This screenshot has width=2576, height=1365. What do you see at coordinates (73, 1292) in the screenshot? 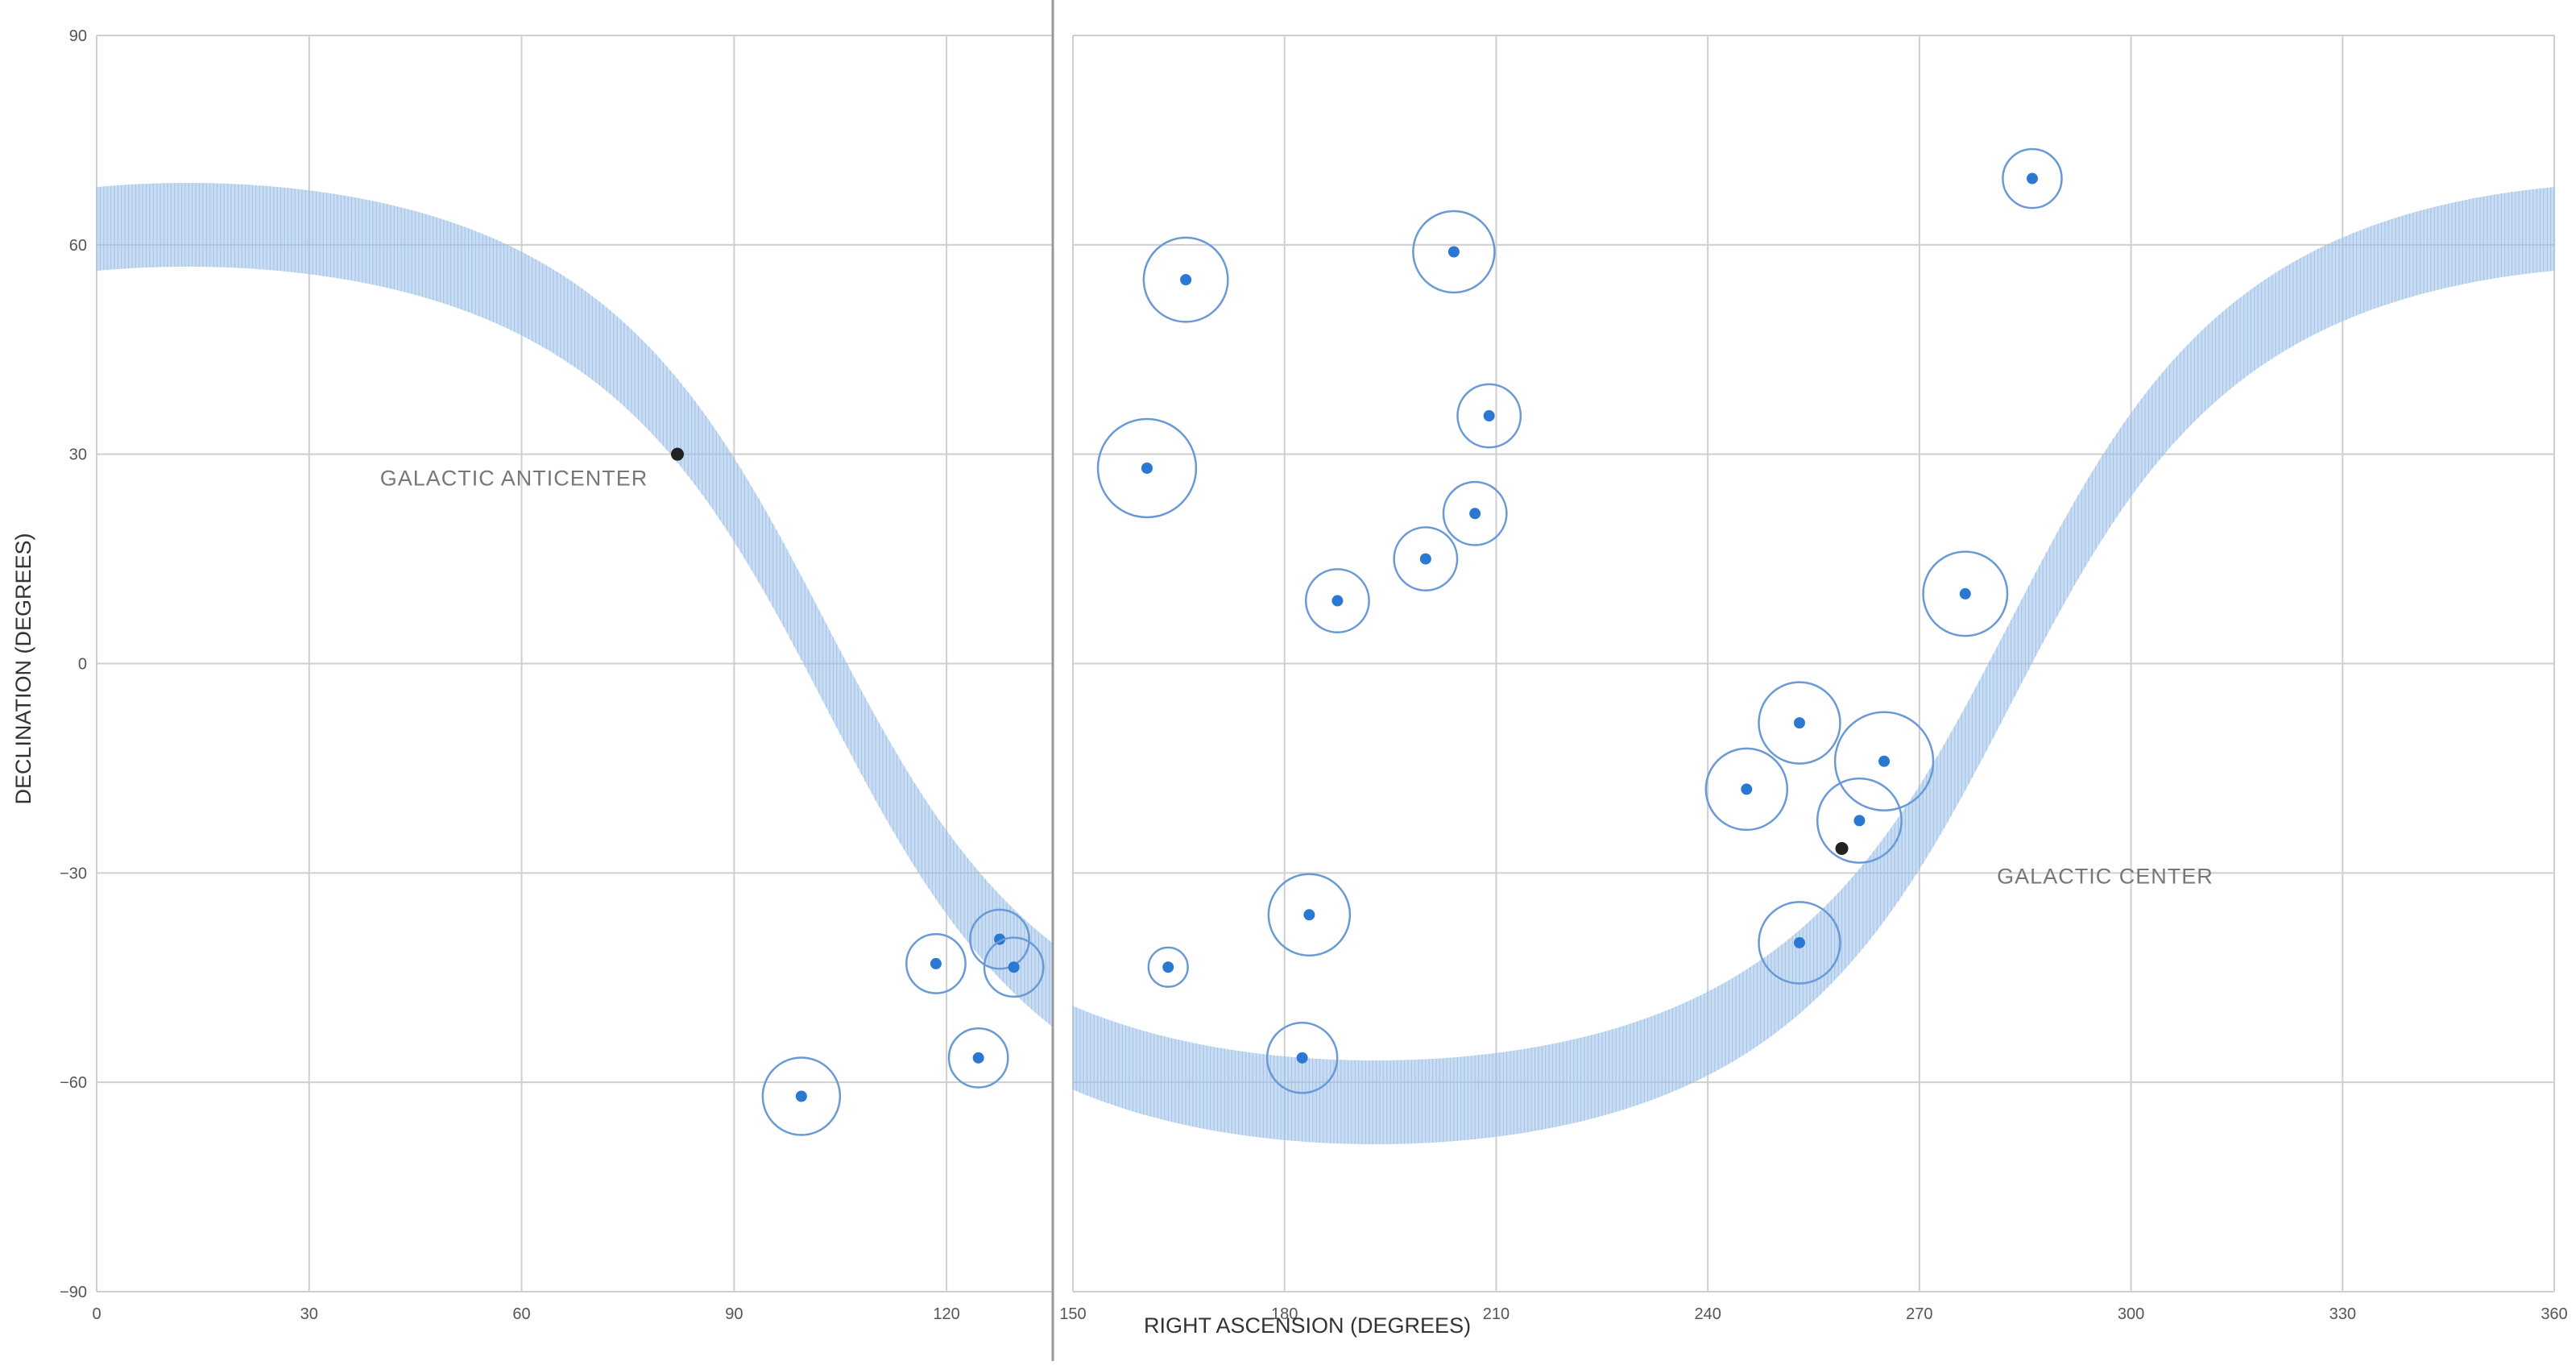
I see `y-tick-label: −90` at bounding box center [73, 1292].